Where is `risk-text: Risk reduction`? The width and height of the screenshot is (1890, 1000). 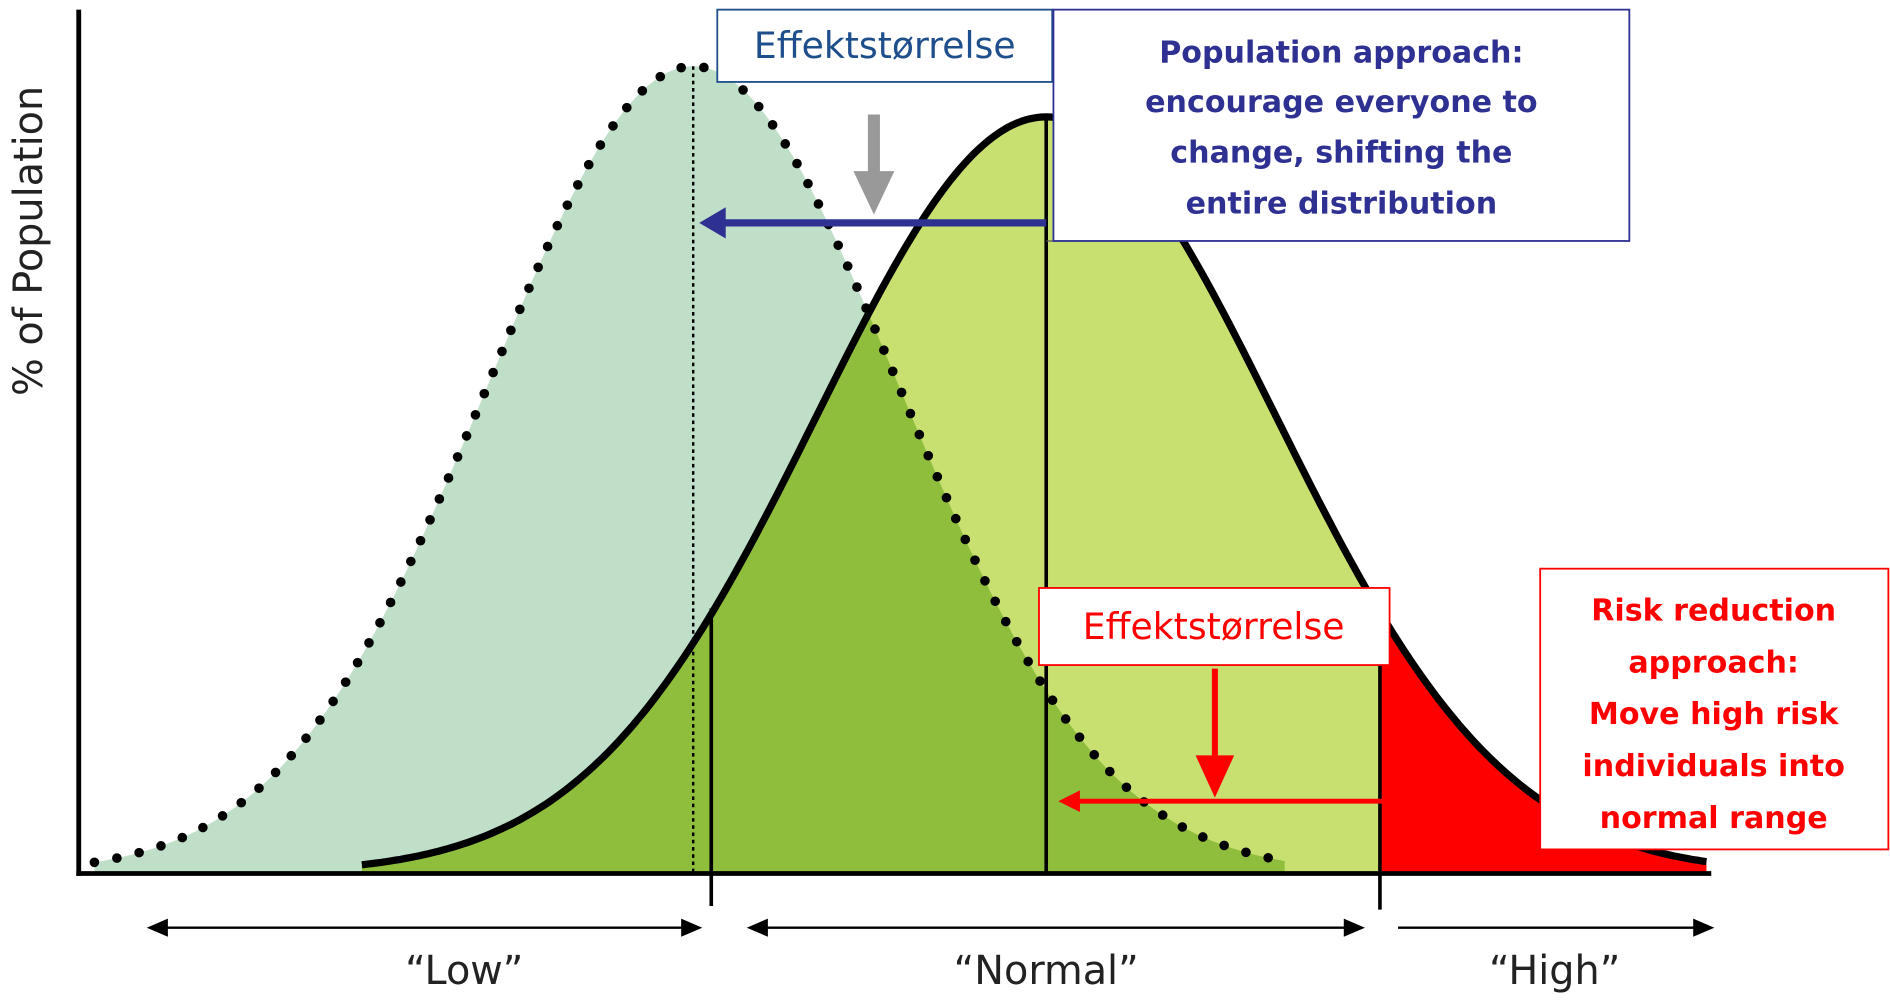 risk-text: Risk reduction is located at coordinates (1713, 611).